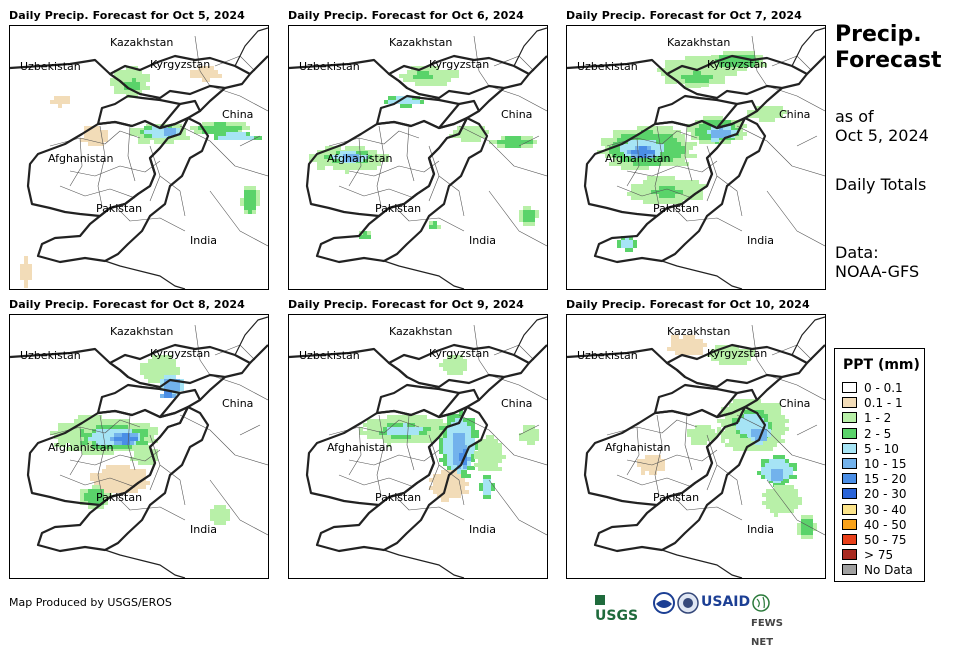 This screenshot has height=651, width=970. Describe the element at coordinates (885, 524) in the screenshot. I see `legend-label: 40 - 50` at that location.